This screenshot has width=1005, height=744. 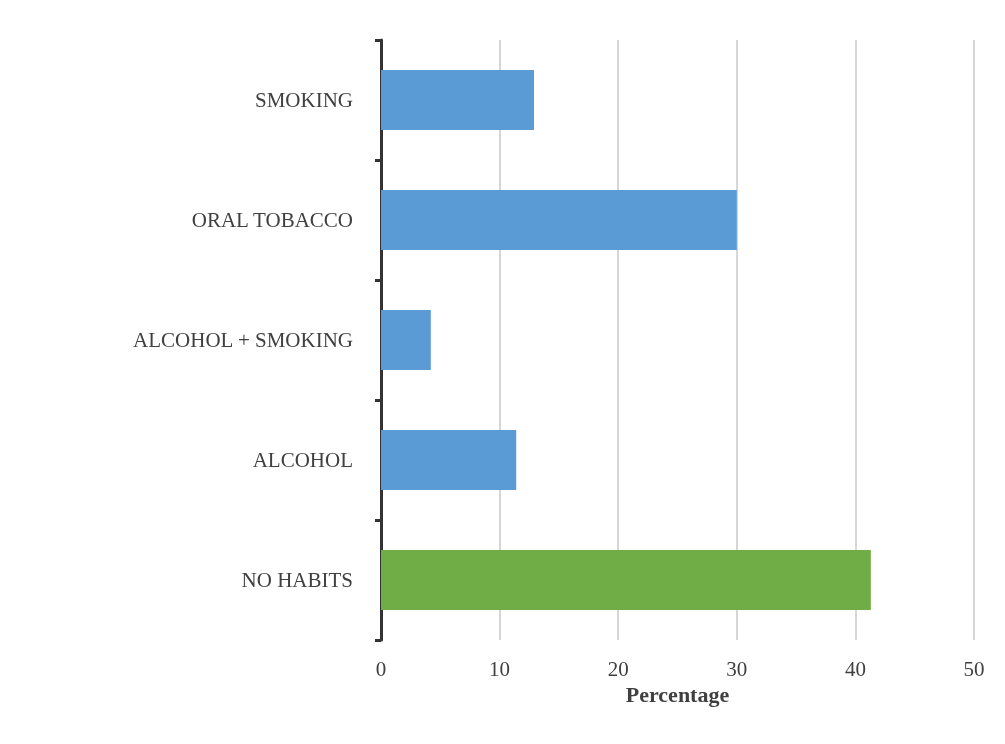 What do you see at coordinates (297, 580) in the screenshot?
I see `y-tick-label: NO HABITS` at bounding box center [297, 580].